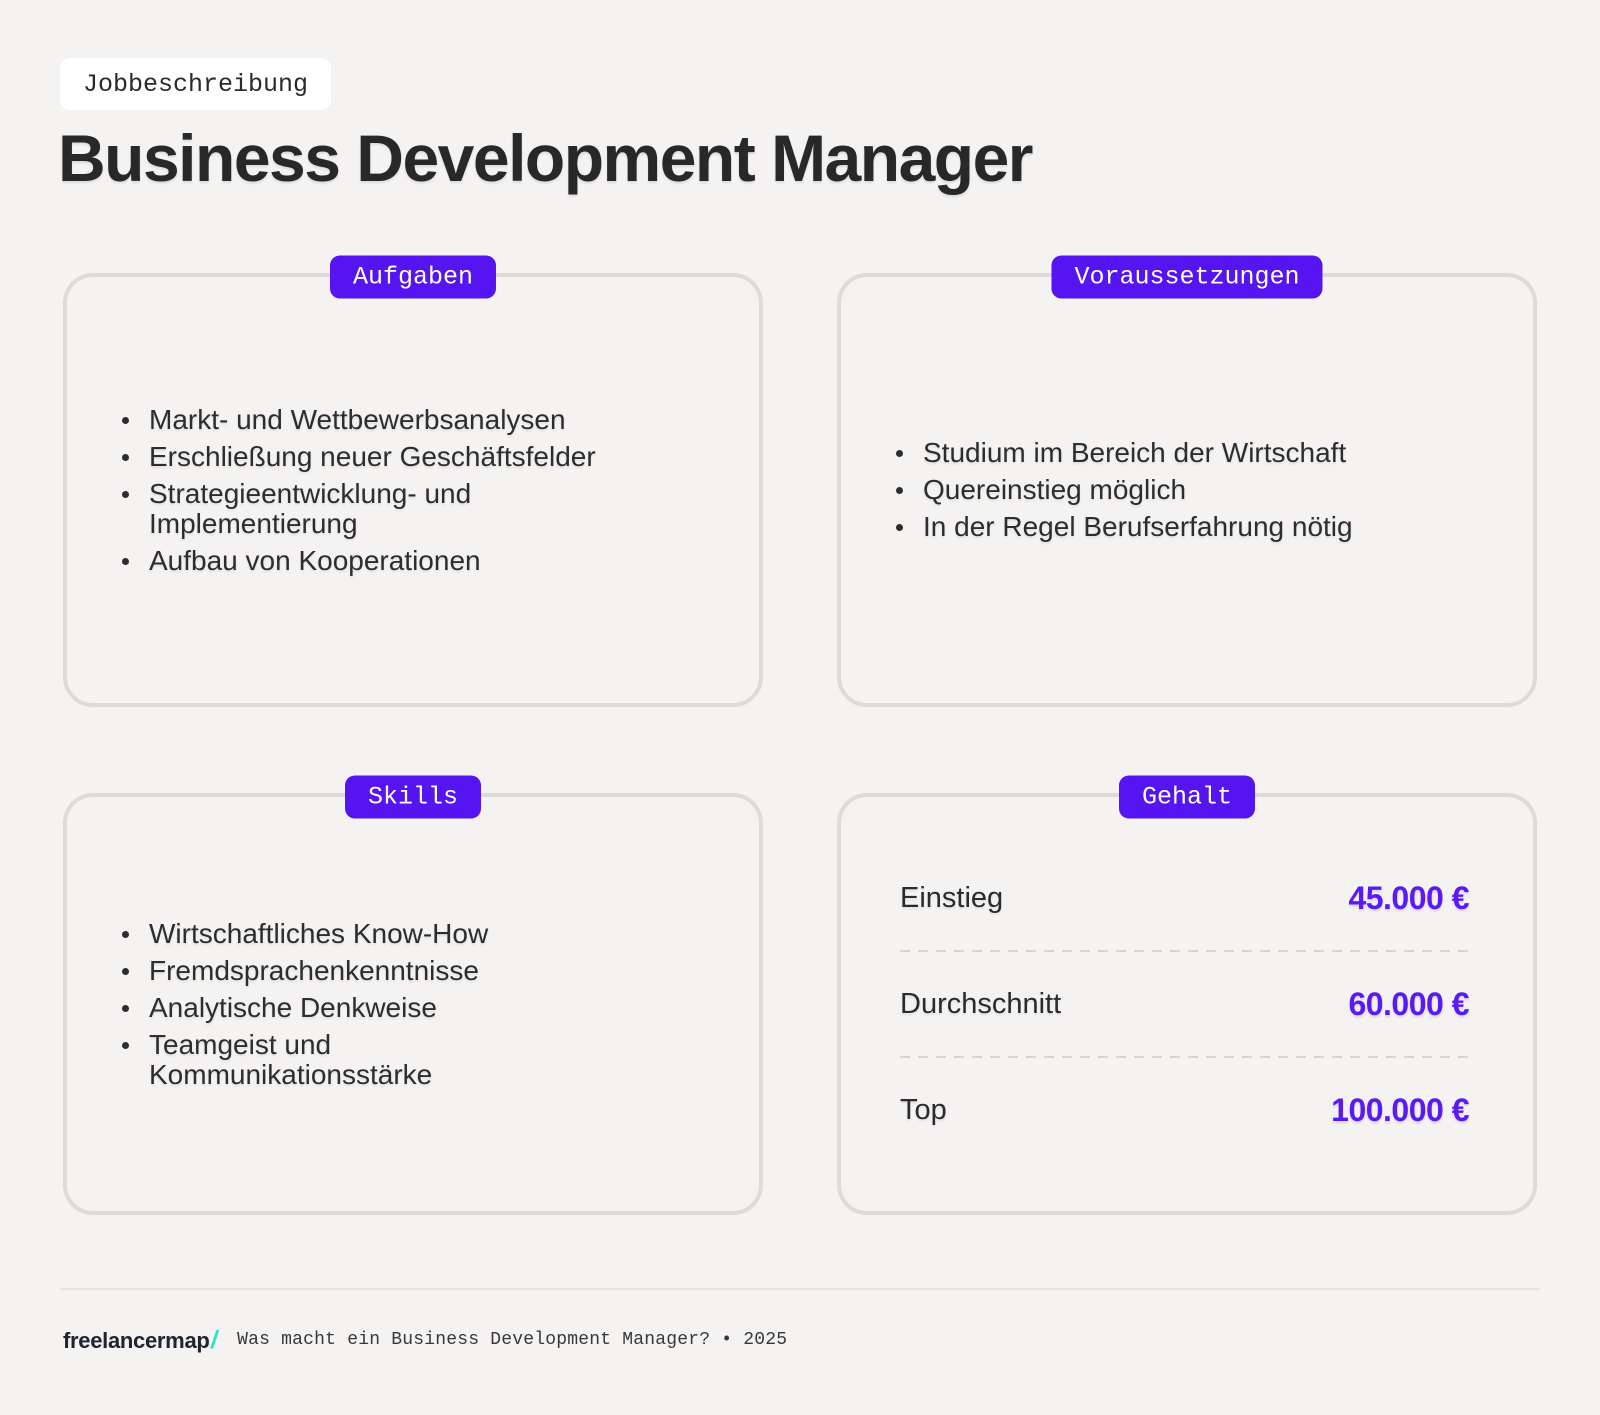  I want to click on list-item: In der Regel Berufserfahrung nötig, so click(1197, 527).